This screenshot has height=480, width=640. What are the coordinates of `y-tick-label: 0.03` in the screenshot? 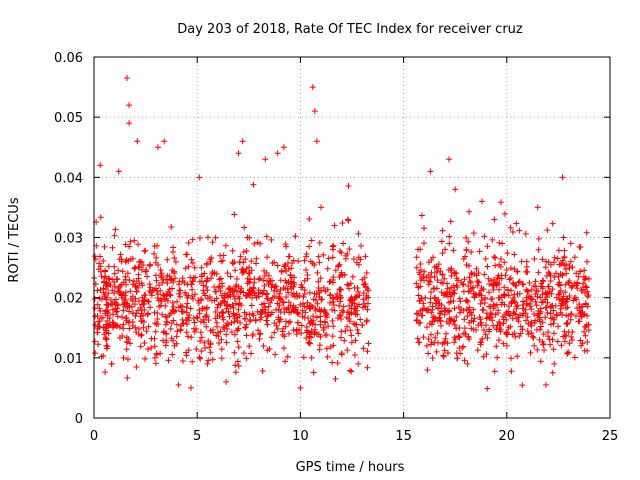 It's located at (68, 239).